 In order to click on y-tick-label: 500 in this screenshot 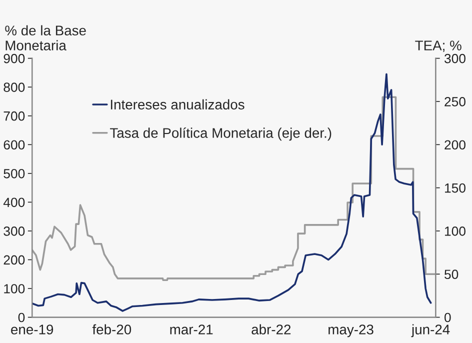, I will do `click(14, 173)`.